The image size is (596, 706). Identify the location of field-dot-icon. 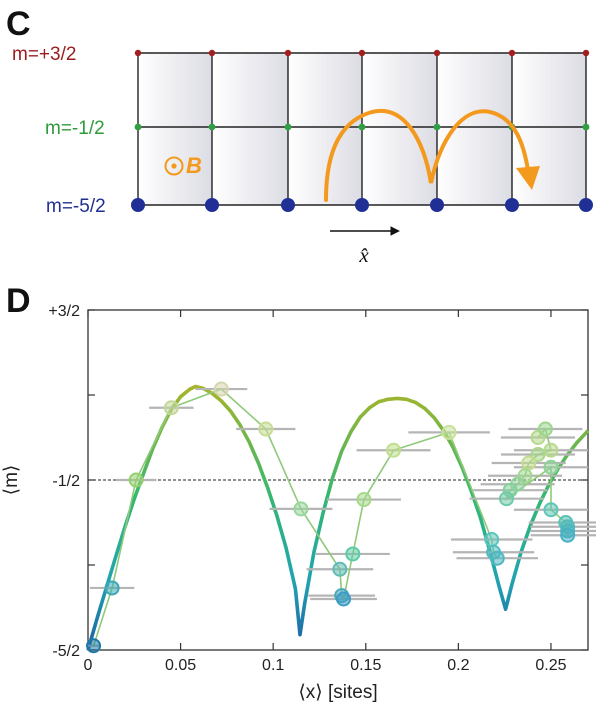
(174, 166).